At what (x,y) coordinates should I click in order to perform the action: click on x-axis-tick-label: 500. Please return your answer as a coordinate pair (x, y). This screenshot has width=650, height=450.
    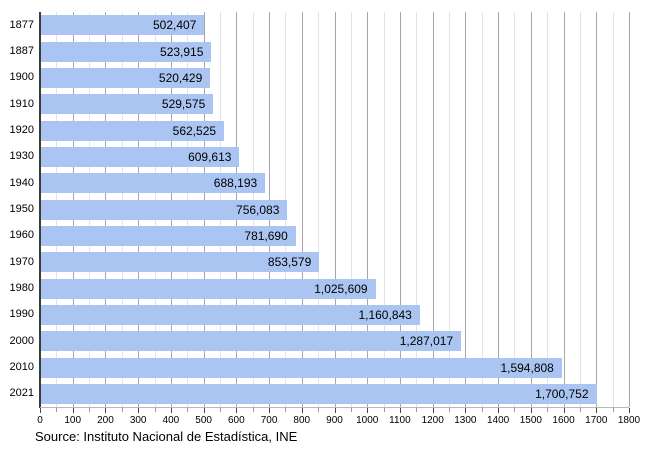
    Looking at the image, I should click on (203, 420).